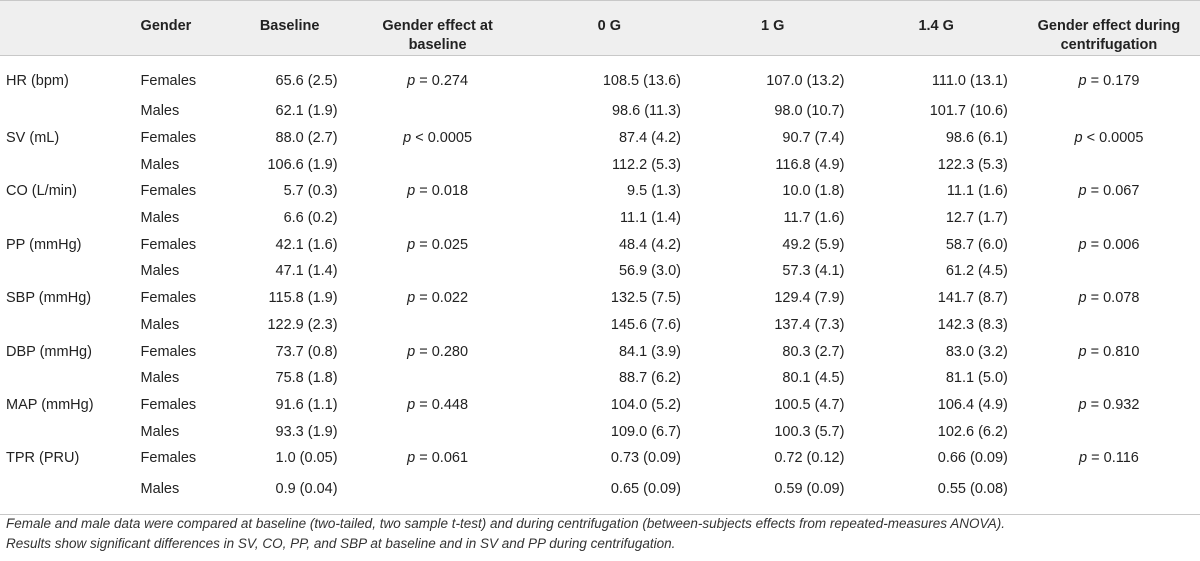 This screenshot has height=561, width=1200. Describe the element at coordinates (646, 111) in the screenshot. I see `cell-0g: 98.6 (11.3)` at that location.